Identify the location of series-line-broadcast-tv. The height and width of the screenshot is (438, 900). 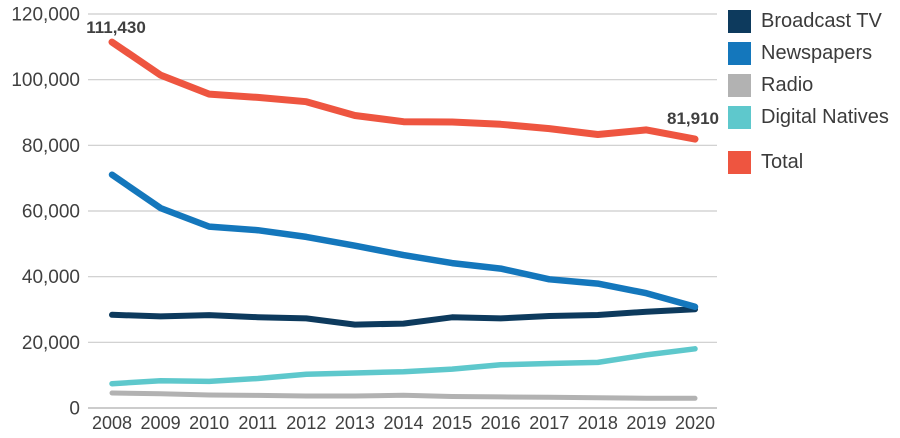
(403, 317).